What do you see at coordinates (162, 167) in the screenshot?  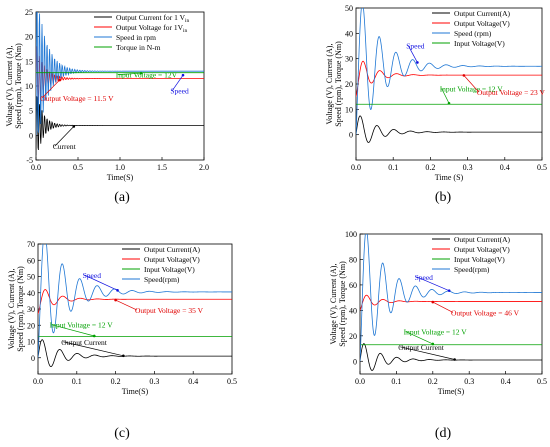 I see `x-tick-label: 1.5` at bounding box center [162, 167].